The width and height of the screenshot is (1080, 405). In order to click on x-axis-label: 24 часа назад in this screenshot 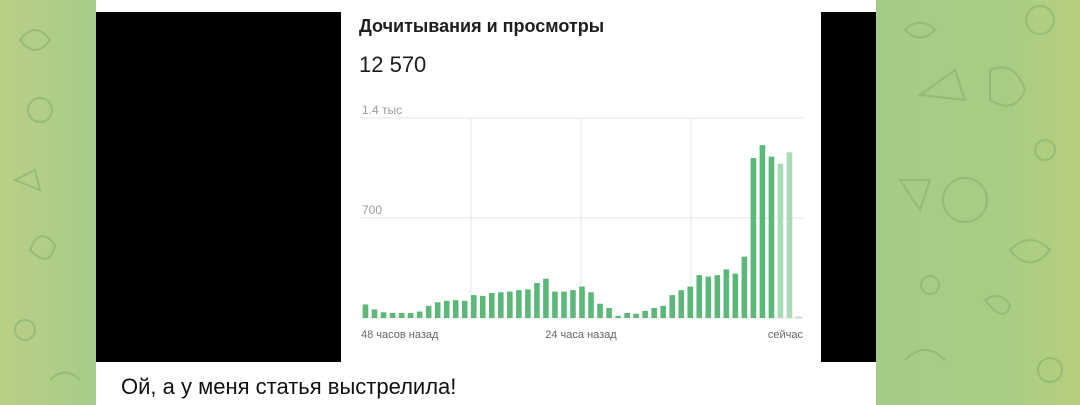, I will do `click(581, 335)`.